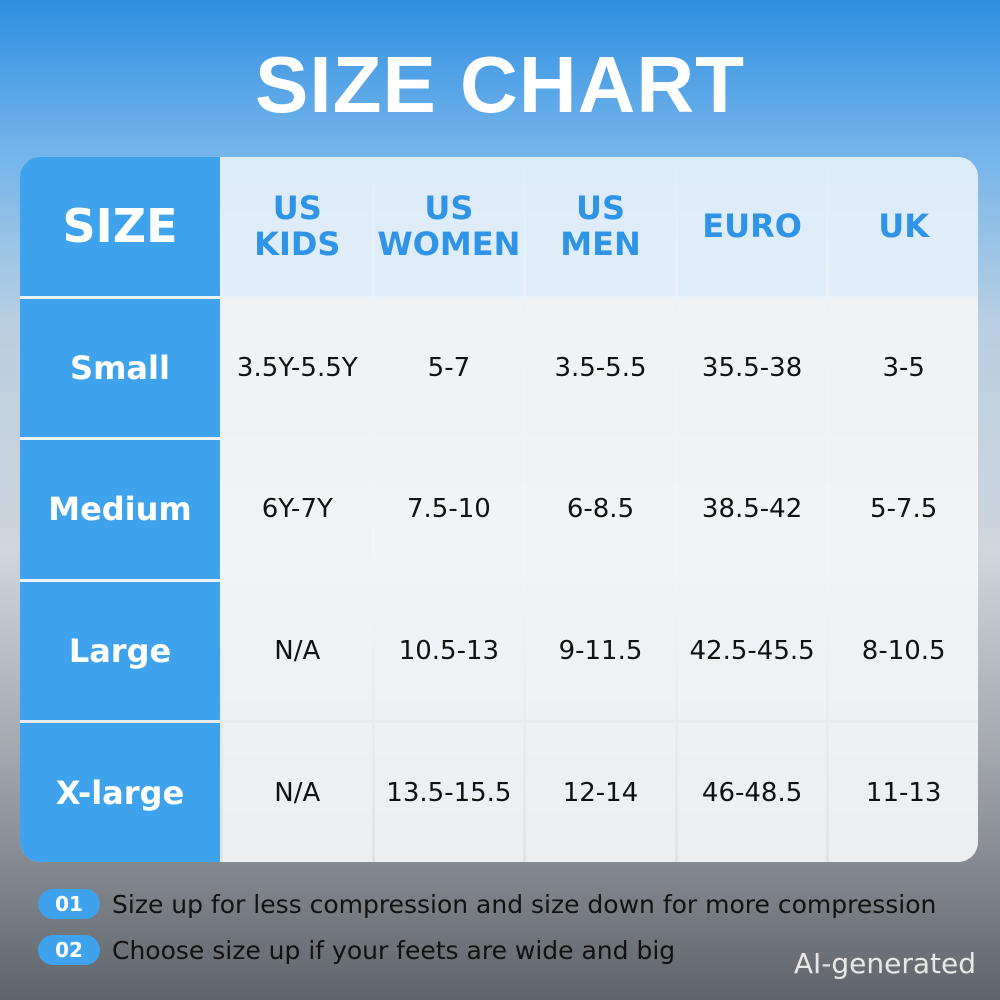 The width and height of the screenshot is (1000, 1000). Describe the element at coordinates (297, 509) in the screenshot. I see `size-value: 6Y-7Y` at that location.